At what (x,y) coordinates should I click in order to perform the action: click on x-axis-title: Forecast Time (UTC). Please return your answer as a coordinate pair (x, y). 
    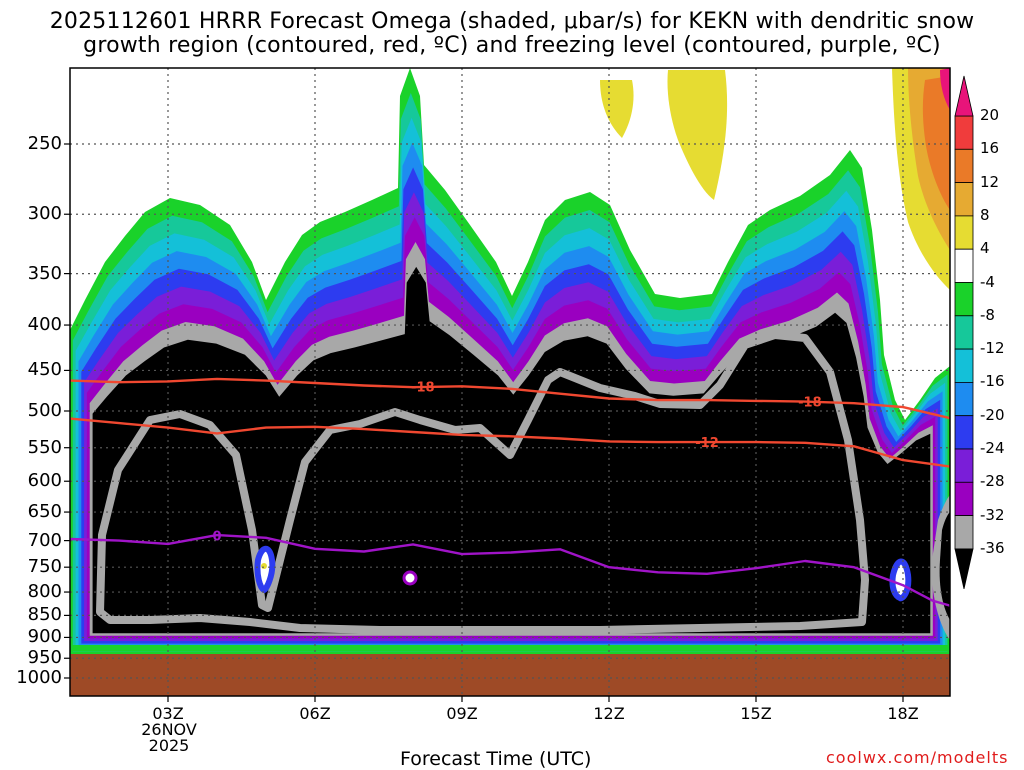
    Looking at the image, I should click on (496, 759).